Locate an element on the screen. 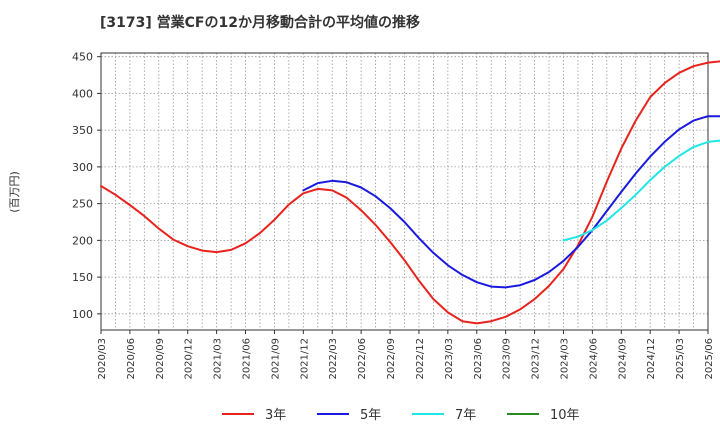  x-tick-label: 2020/09 is located at coordinates (160, 359).